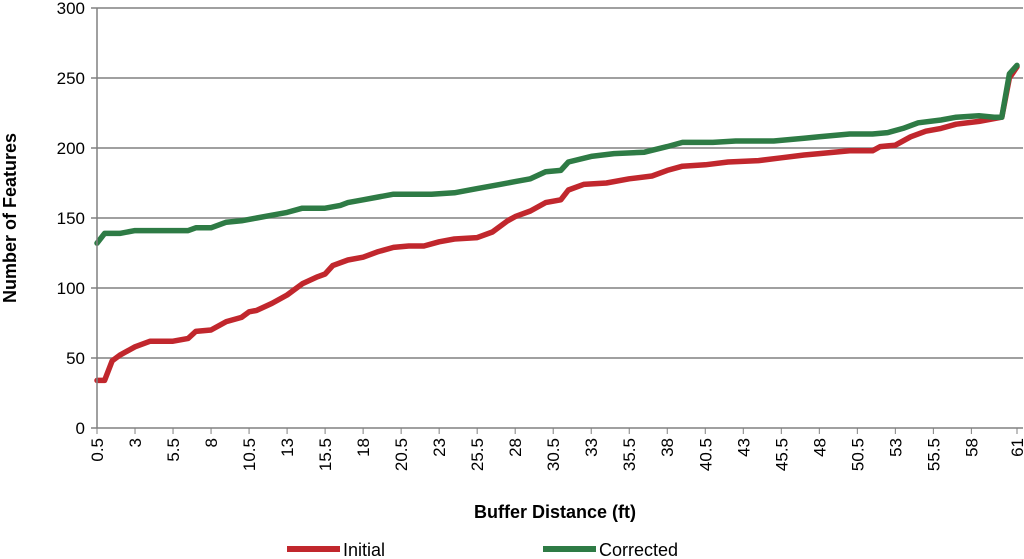  I want to click on x-tick-label: 43, so click(743, 447).